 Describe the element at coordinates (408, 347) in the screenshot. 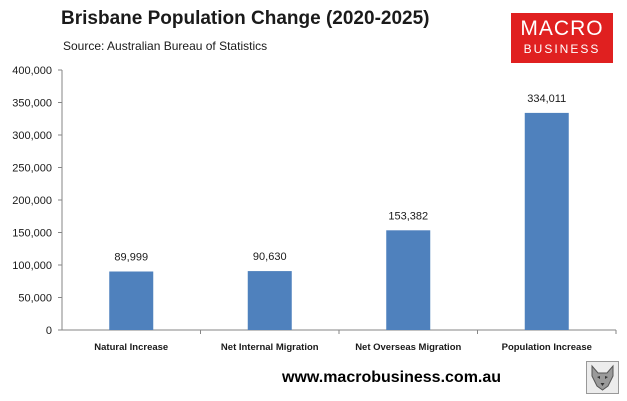

I see `category-label: Net Overseas Migration` at that location.